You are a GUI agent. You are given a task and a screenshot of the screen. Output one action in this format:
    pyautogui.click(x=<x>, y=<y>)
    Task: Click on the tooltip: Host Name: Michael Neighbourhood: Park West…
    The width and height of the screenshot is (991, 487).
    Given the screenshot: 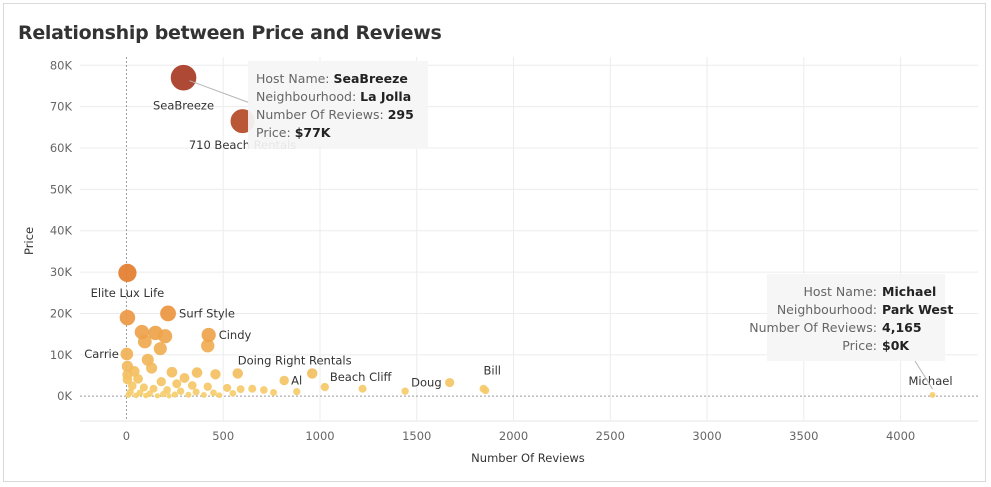 What is the action you would take?
    pyautogui.click(x=851, y=332)
    